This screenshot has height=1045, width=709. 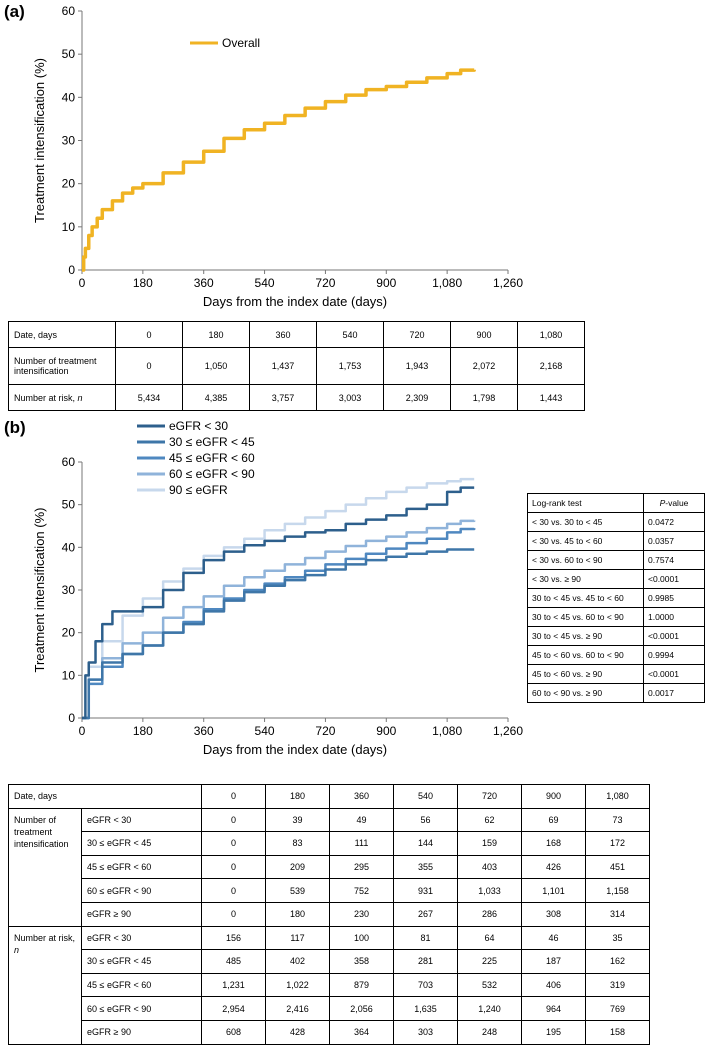 I want to click on table-b-row: 60 ≤ eGFR < 90 0 539 752 931 1,033 1,101 1,158, so click(x=329, y=890).